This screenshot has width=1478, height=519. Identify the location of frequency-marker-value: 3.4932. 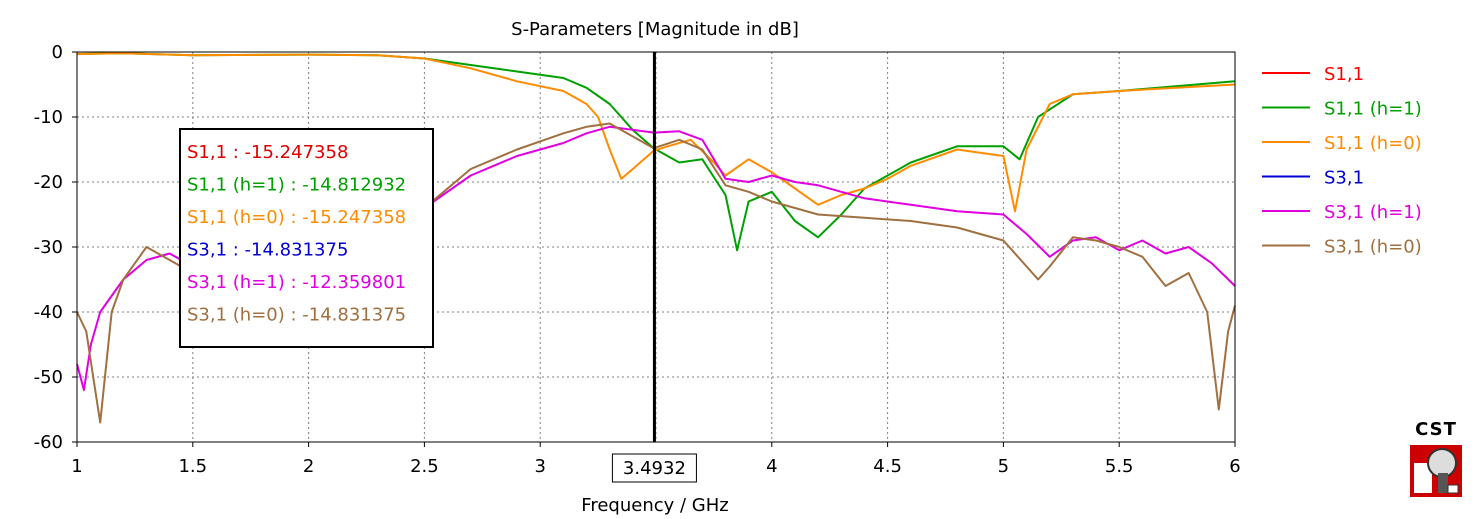
(654, 468).